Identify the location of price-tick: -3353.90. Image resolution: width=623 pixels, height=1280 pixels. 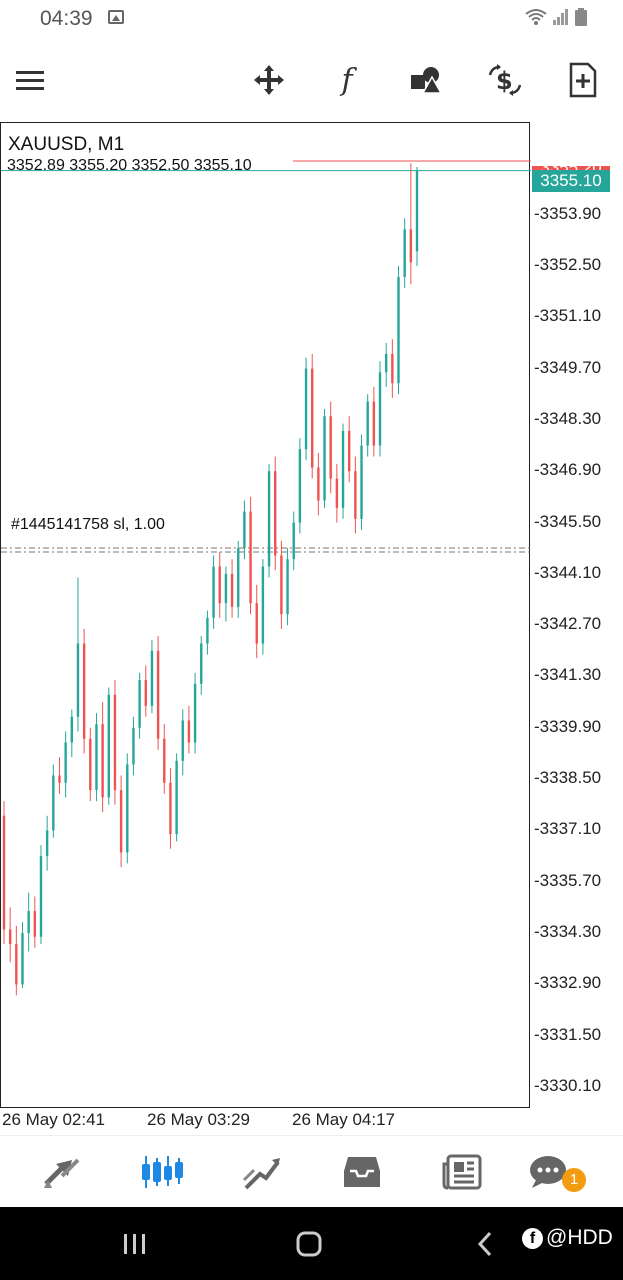
(568, 213).